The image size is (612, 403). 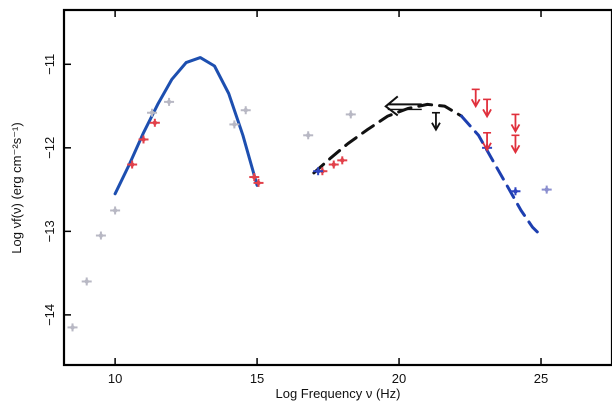 I want to click on series-2-line, so click(x=501, y=175).